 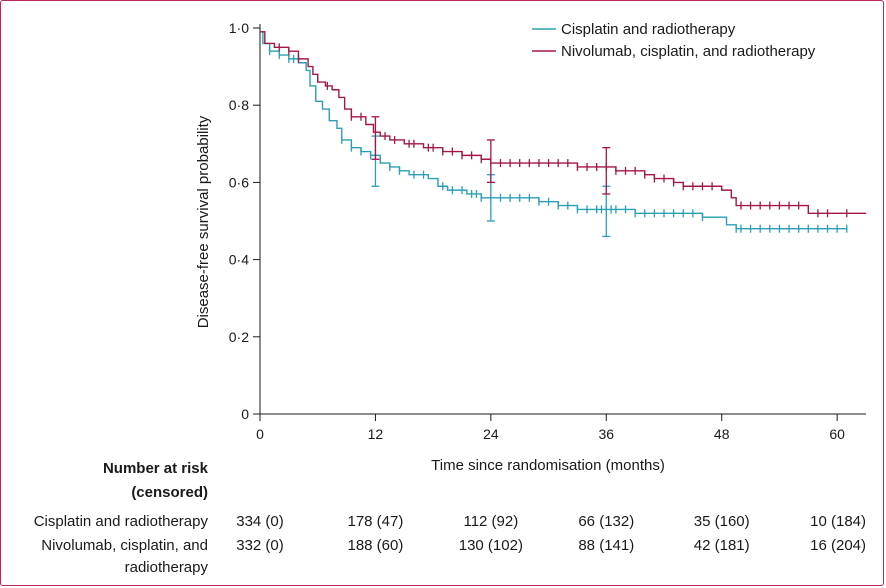 What do you see at coordinates (722, 434) in the screenshot?
I see `x-tick-label: 48` at bounding box center [722, 434].